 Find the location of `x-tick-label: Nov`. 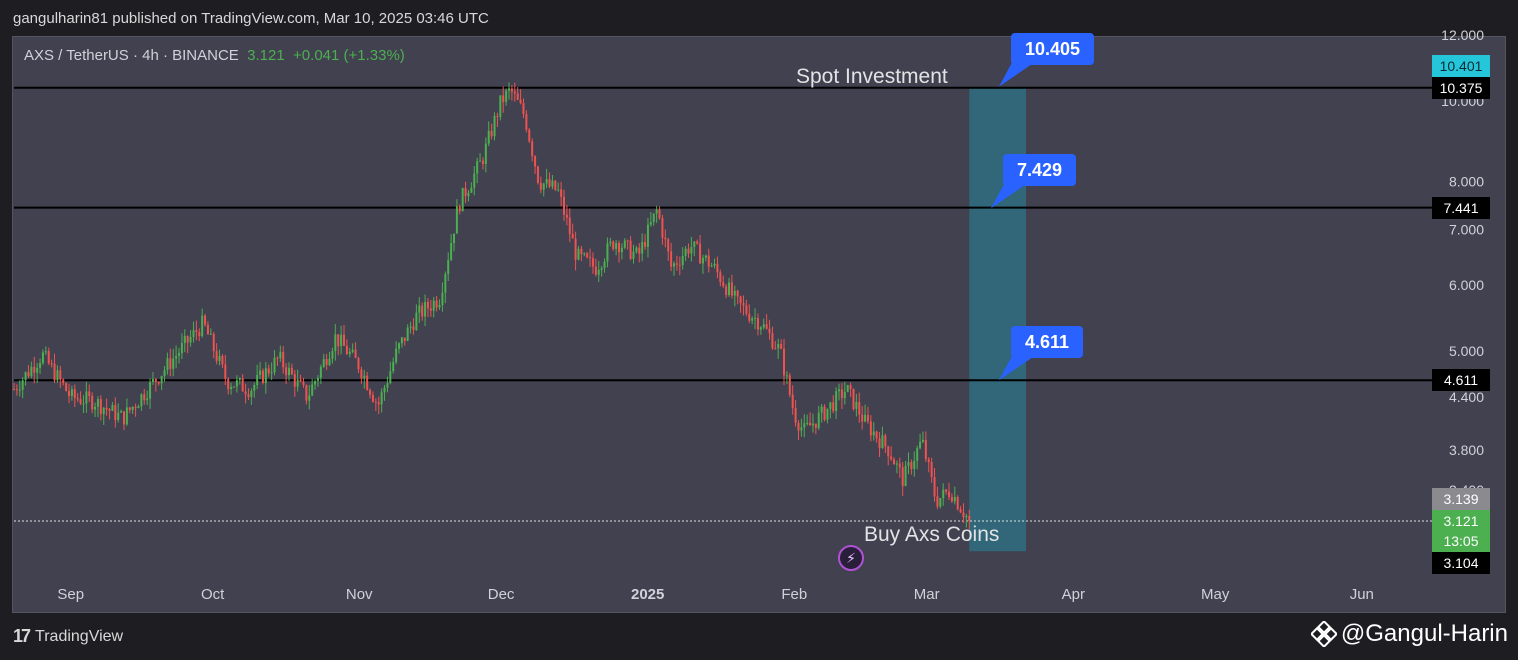

x-tick-label: Nov is located at coordinates (359, 594).